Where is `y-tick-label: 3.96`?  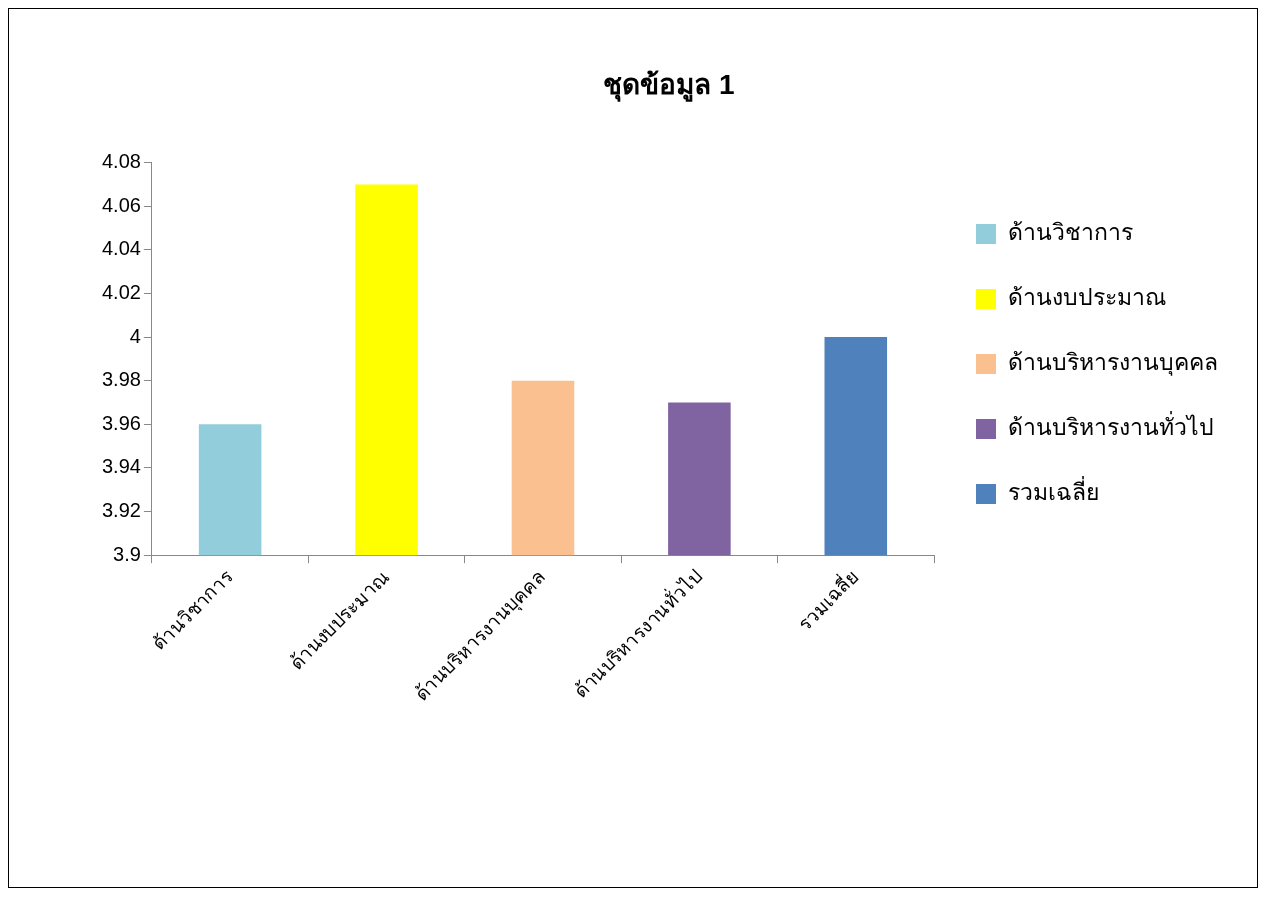
y-tick-label: 3.96 is located at coordinates (121, 422).